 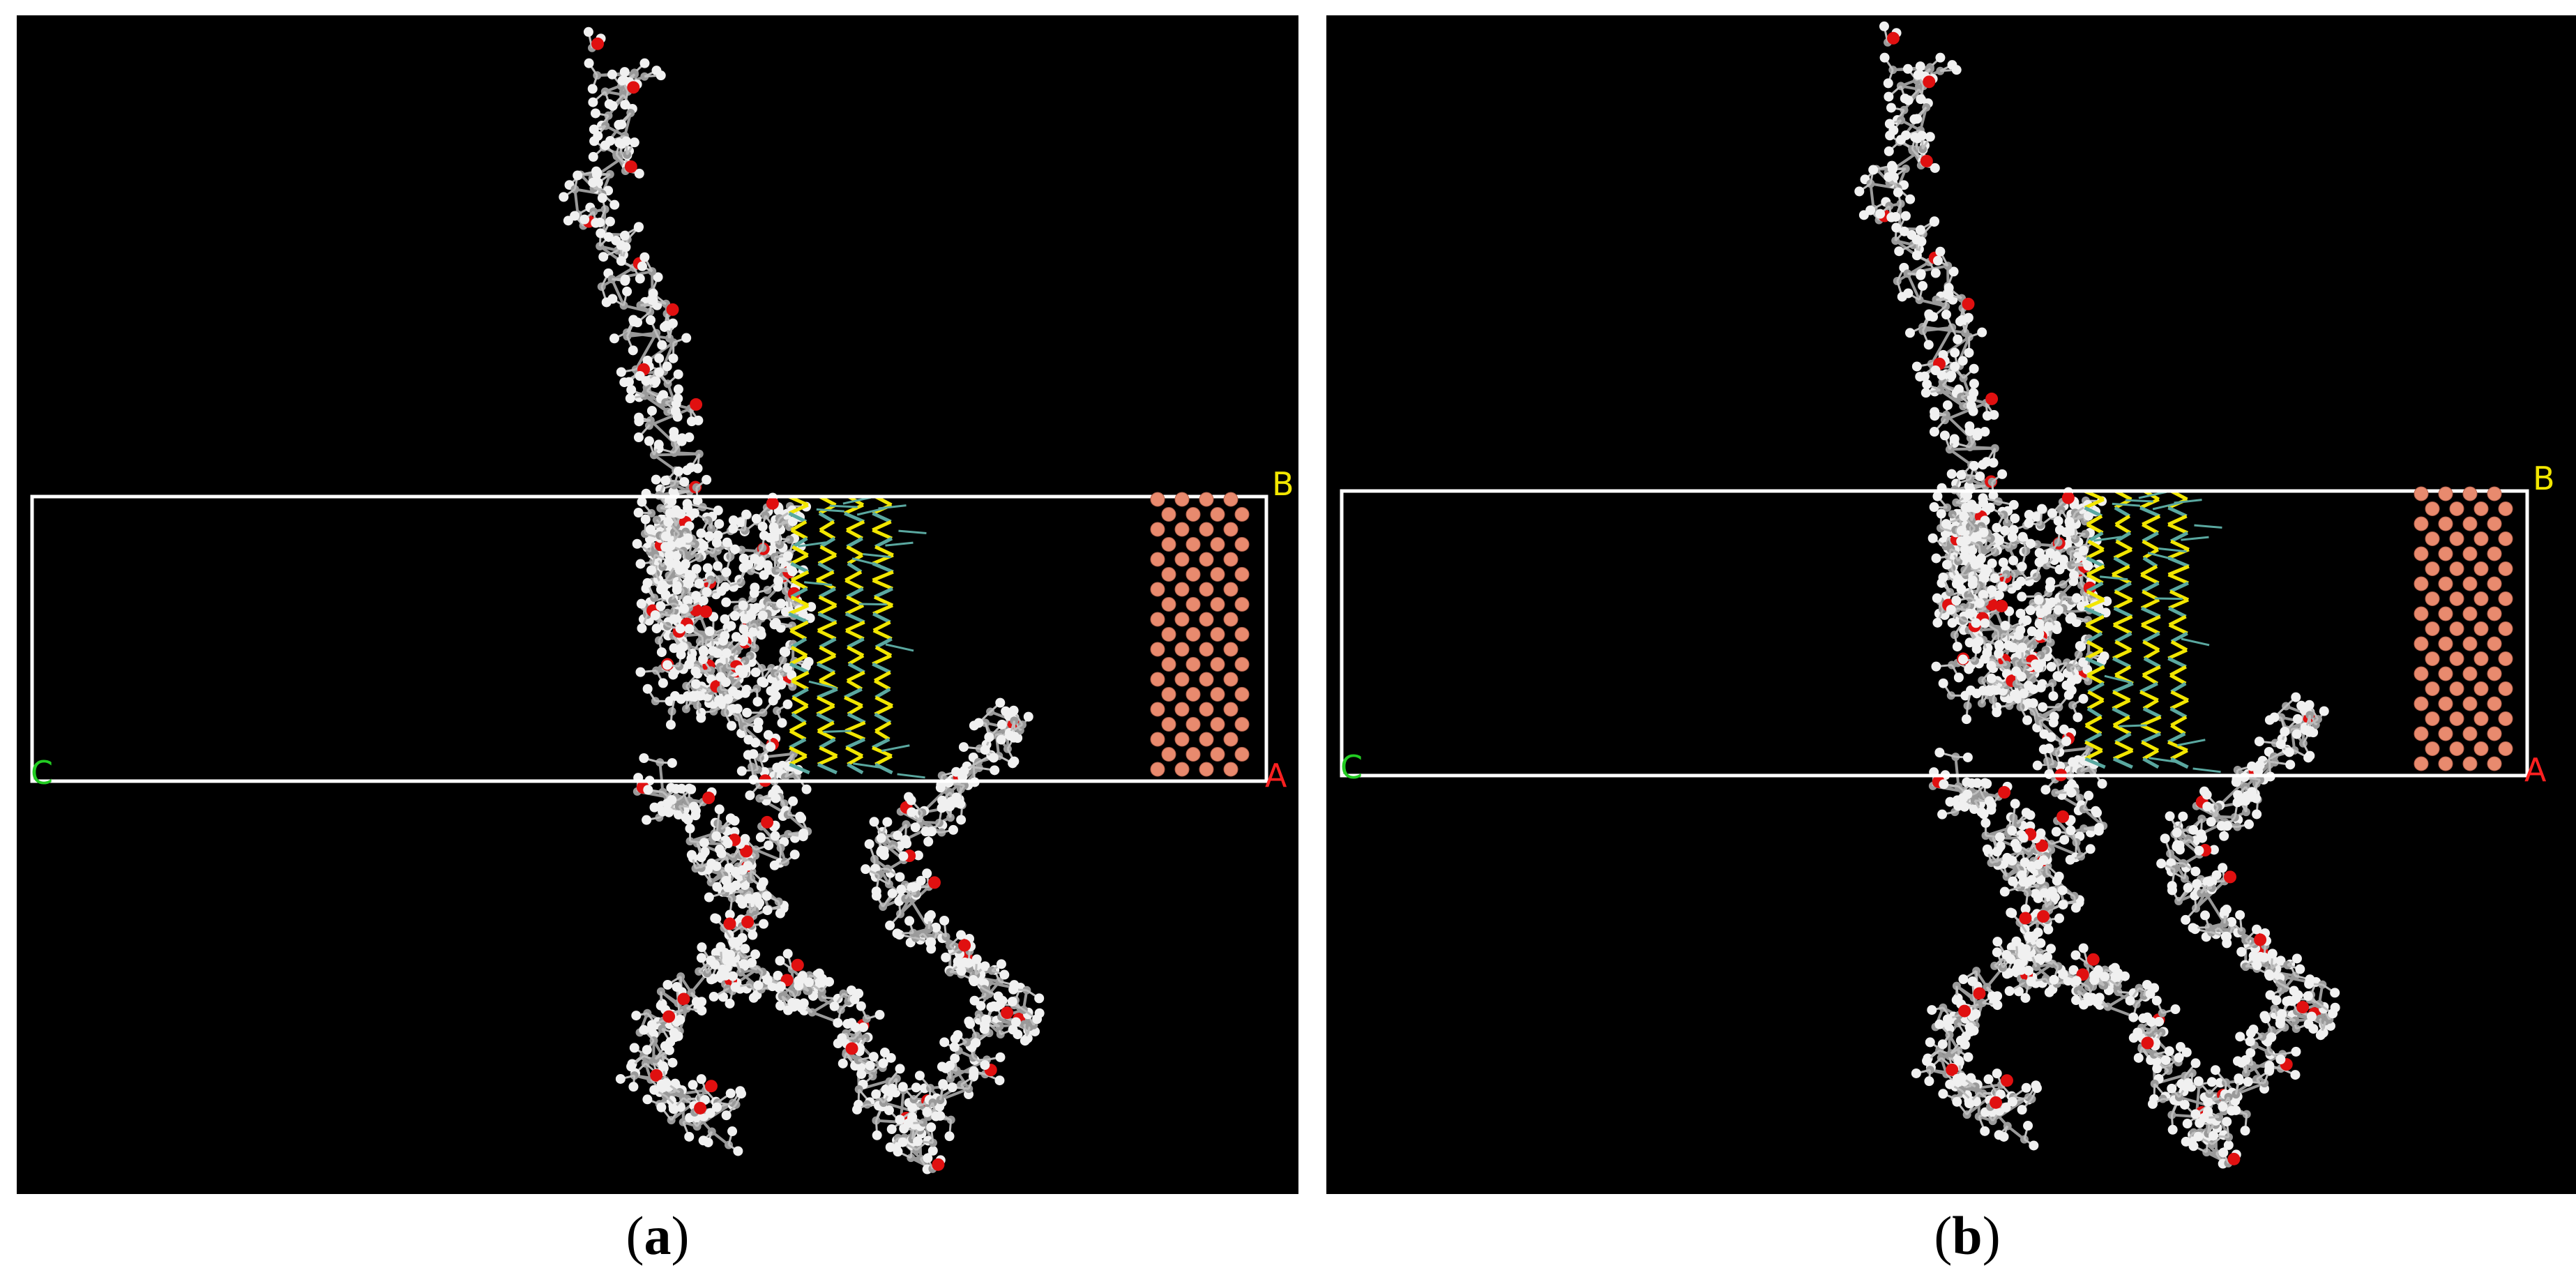 I want to click on caption-b: (b), so click(x=1967, y=1235).